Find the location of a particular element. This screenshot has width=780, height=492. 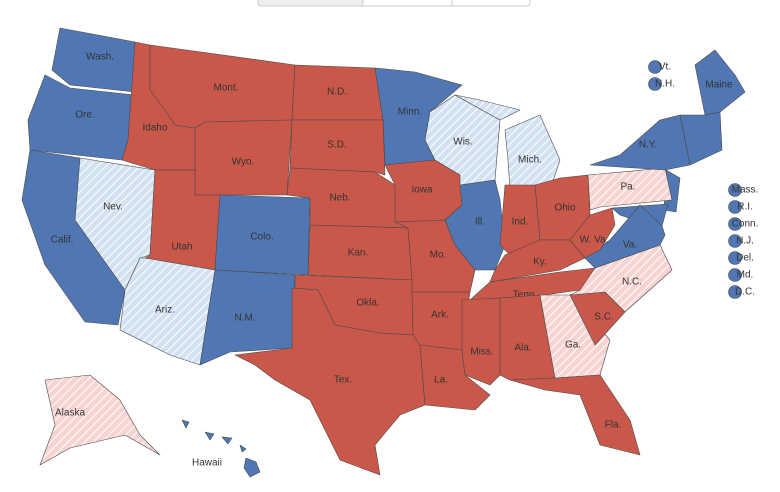

state: N.M. is located at coordinates (247, 317).